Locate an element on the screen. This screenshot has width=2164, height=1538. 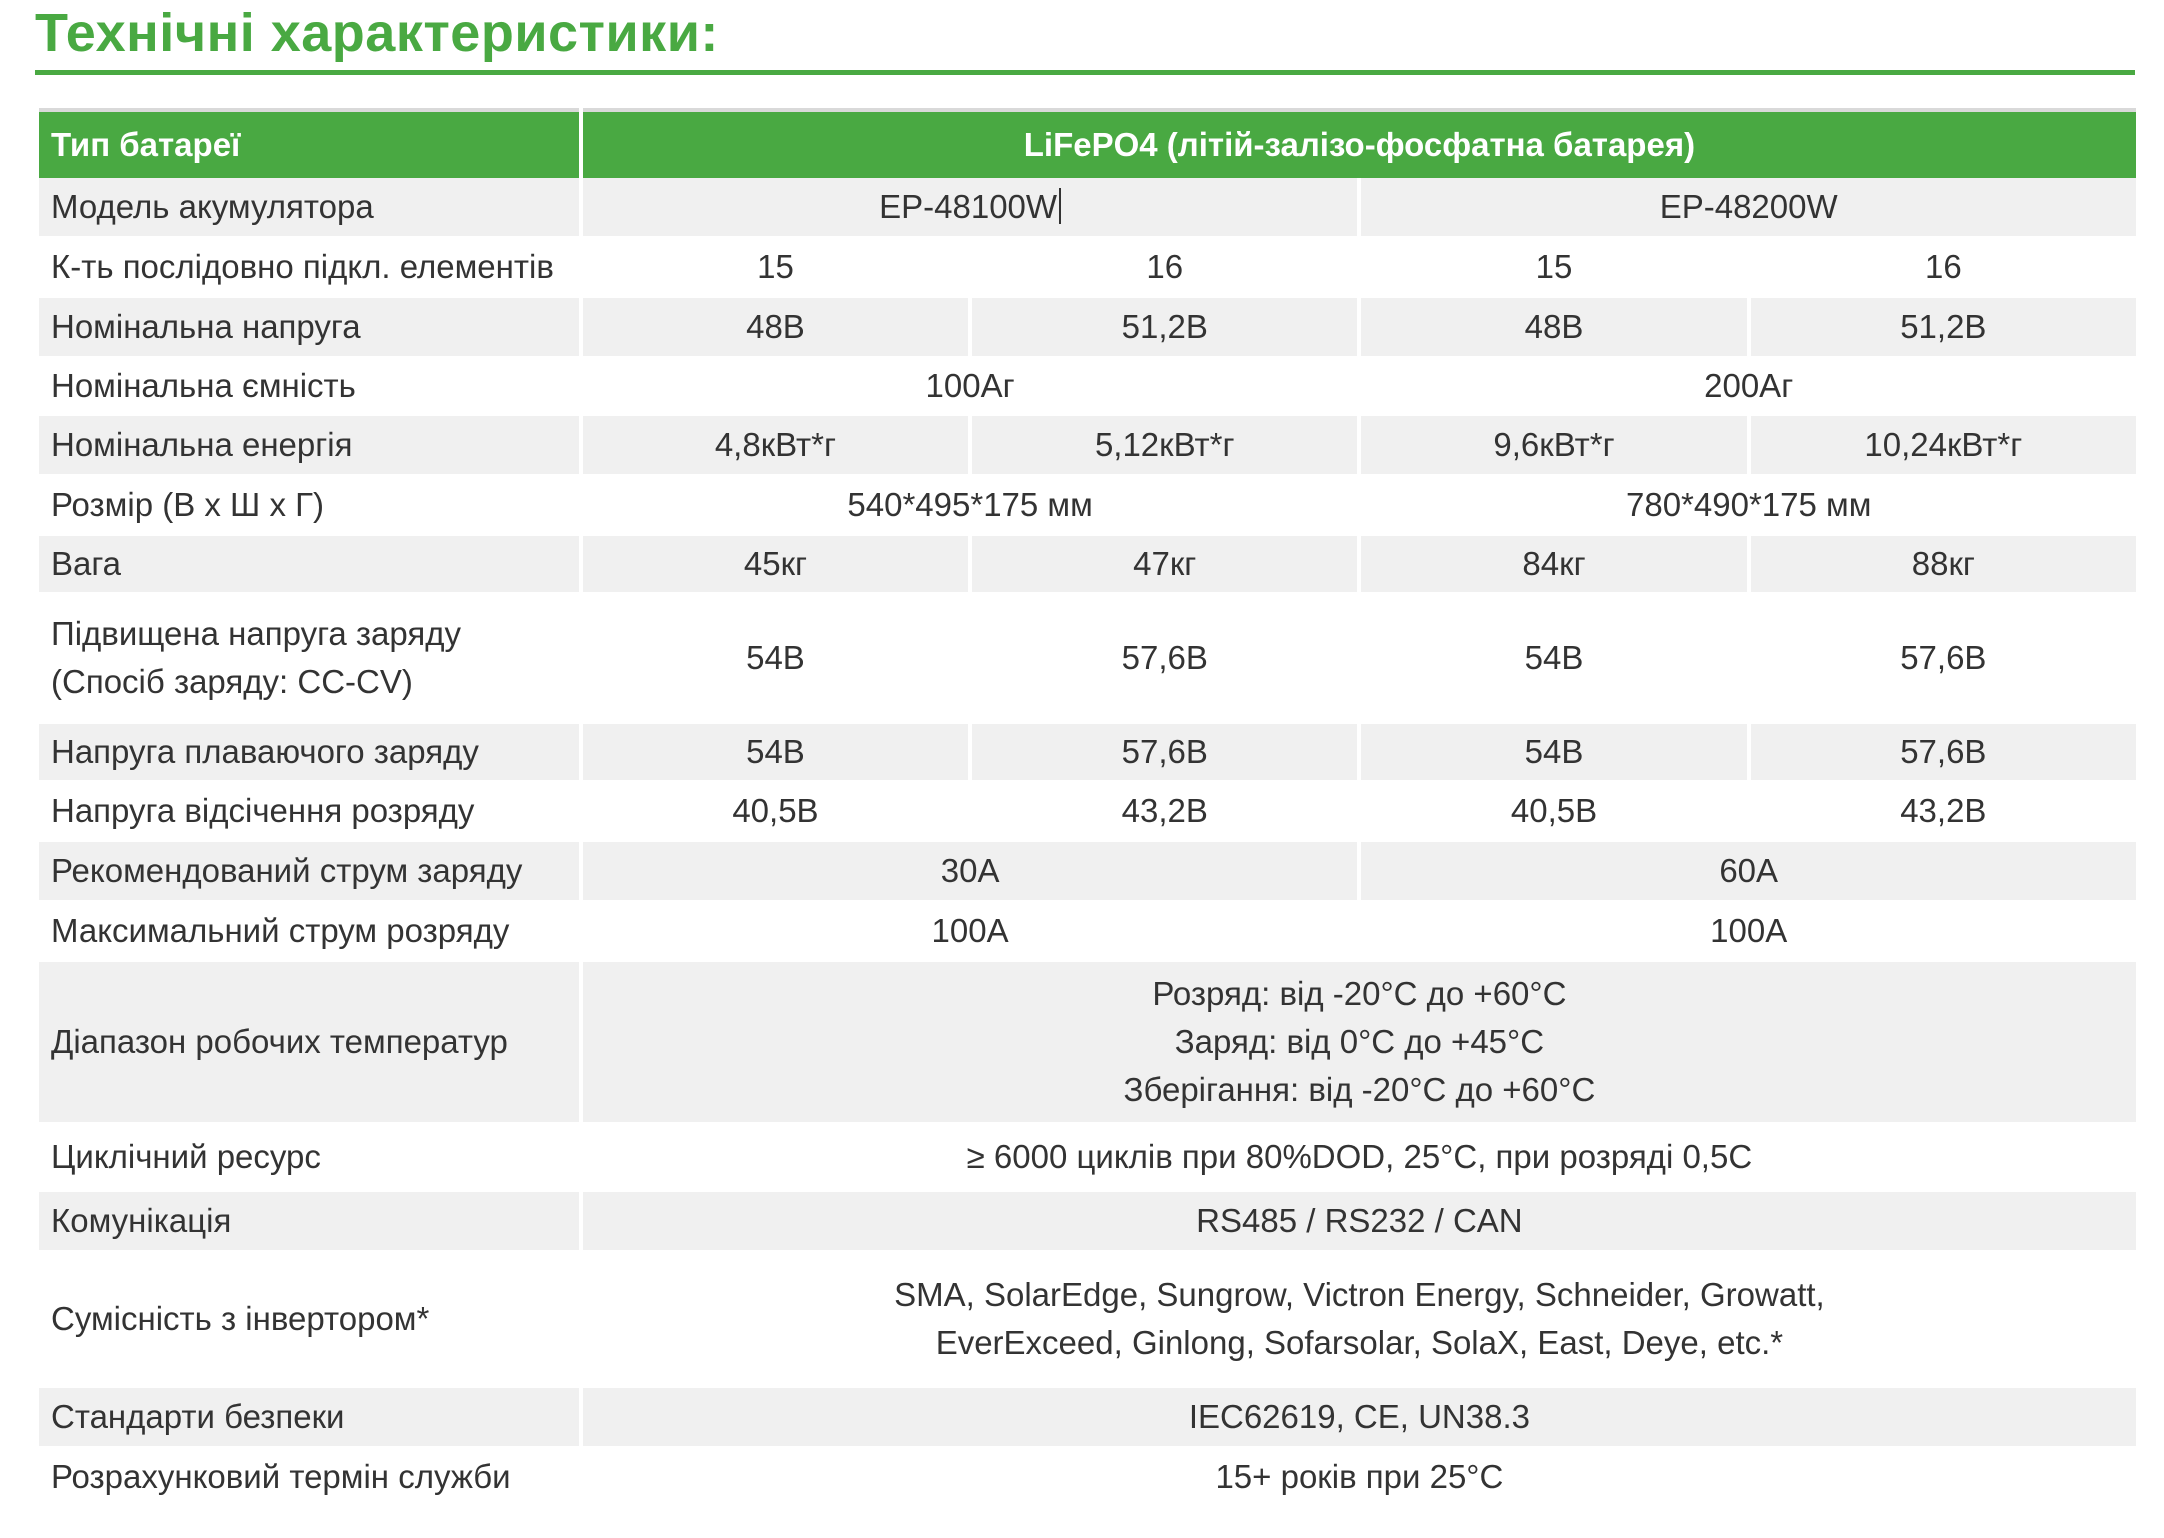
cell-value: 100Аг is located at coordinates (970, 386).